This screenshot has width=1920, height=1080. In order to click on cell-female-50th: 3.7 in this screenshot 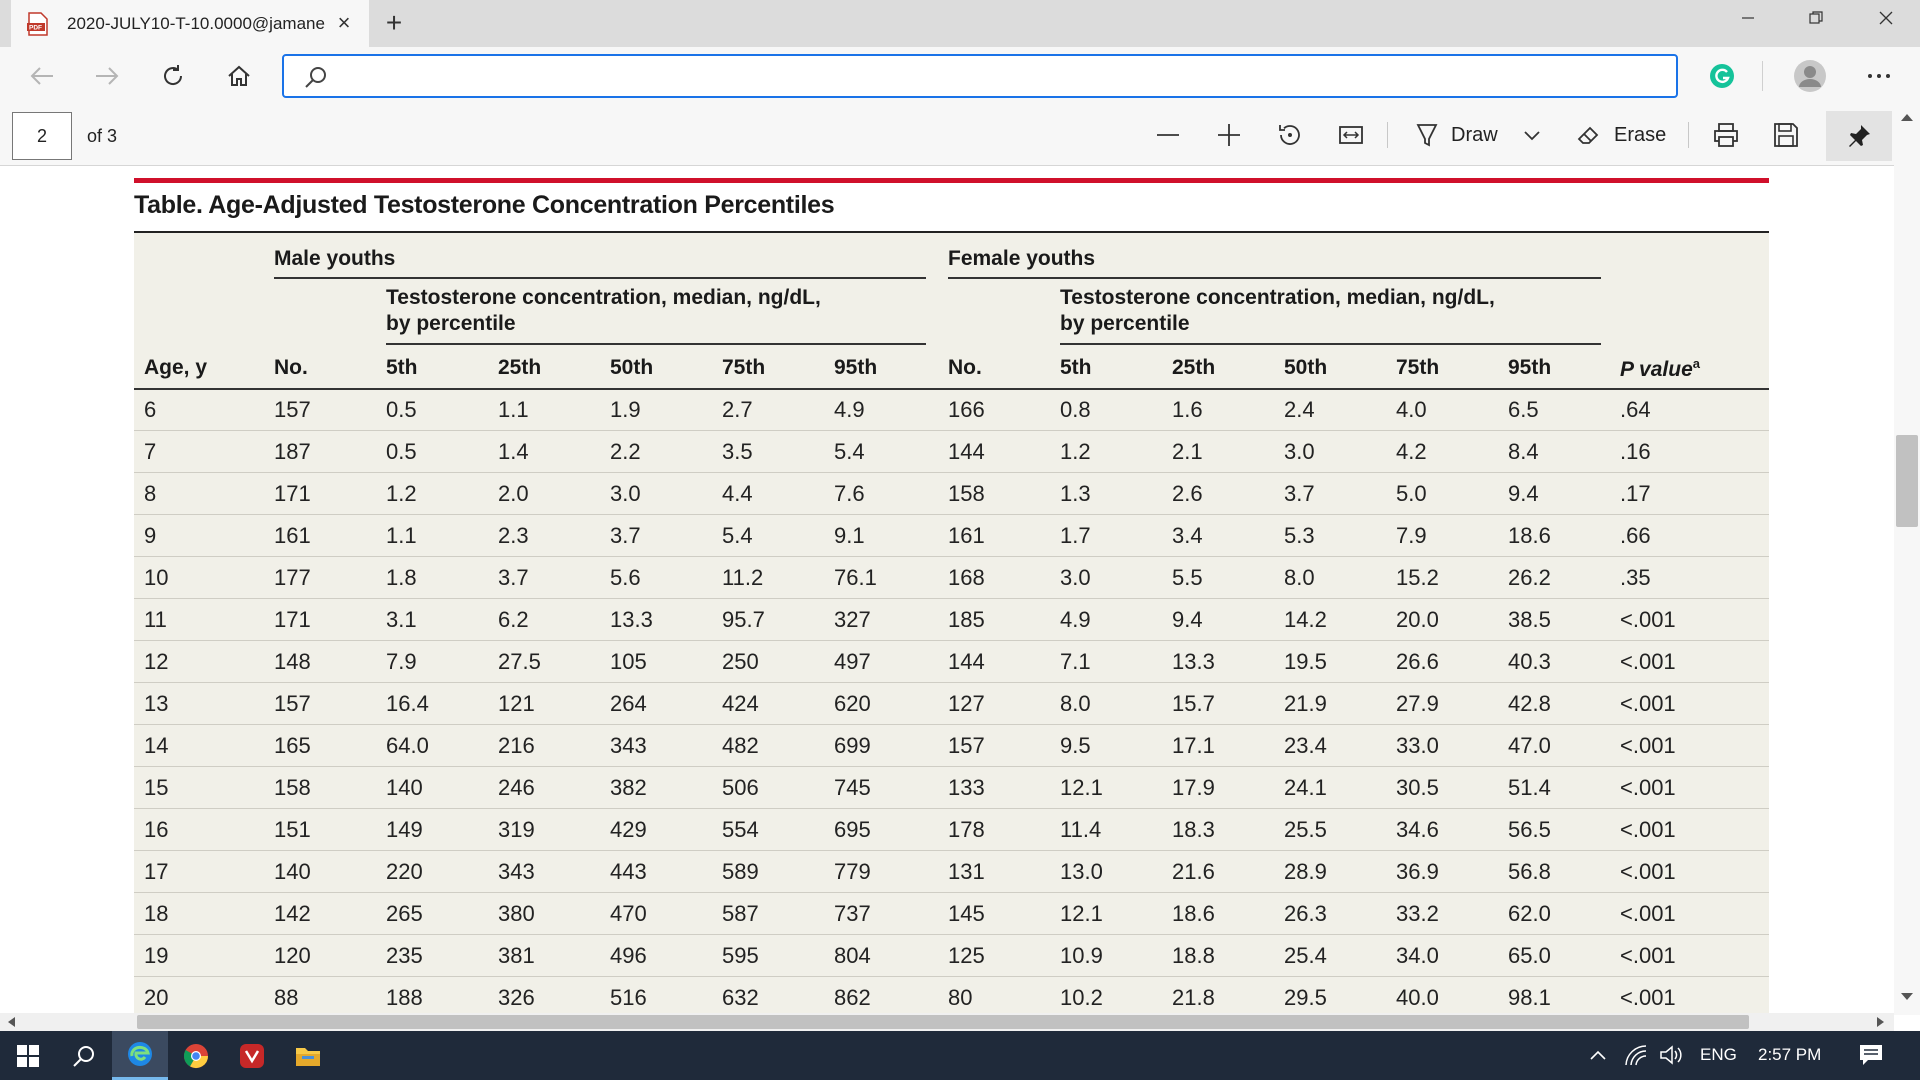, I will do `click(1299, 493)`.